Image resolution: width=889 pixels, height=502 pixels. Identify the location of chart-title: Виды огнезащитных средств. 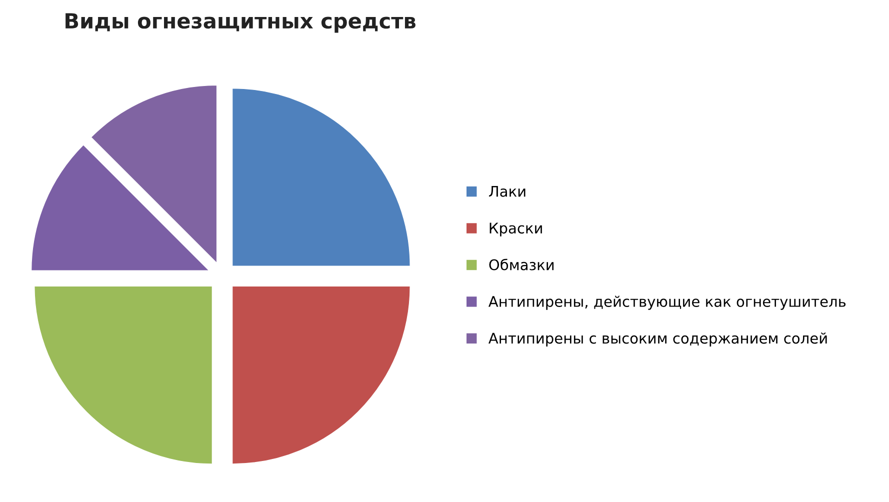
(241, 23).